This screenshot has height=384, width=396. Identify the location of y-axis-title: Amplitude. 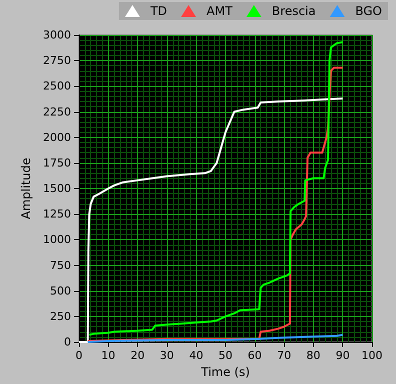
(26, 189).